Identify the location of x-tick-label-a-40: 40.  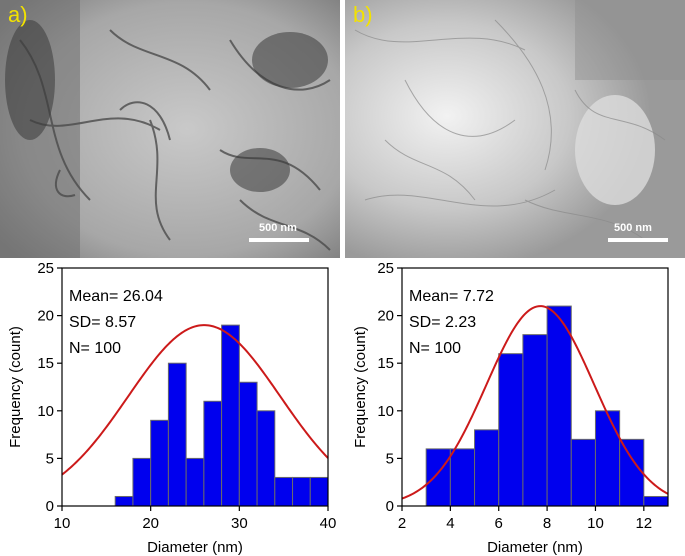
(328, 523).